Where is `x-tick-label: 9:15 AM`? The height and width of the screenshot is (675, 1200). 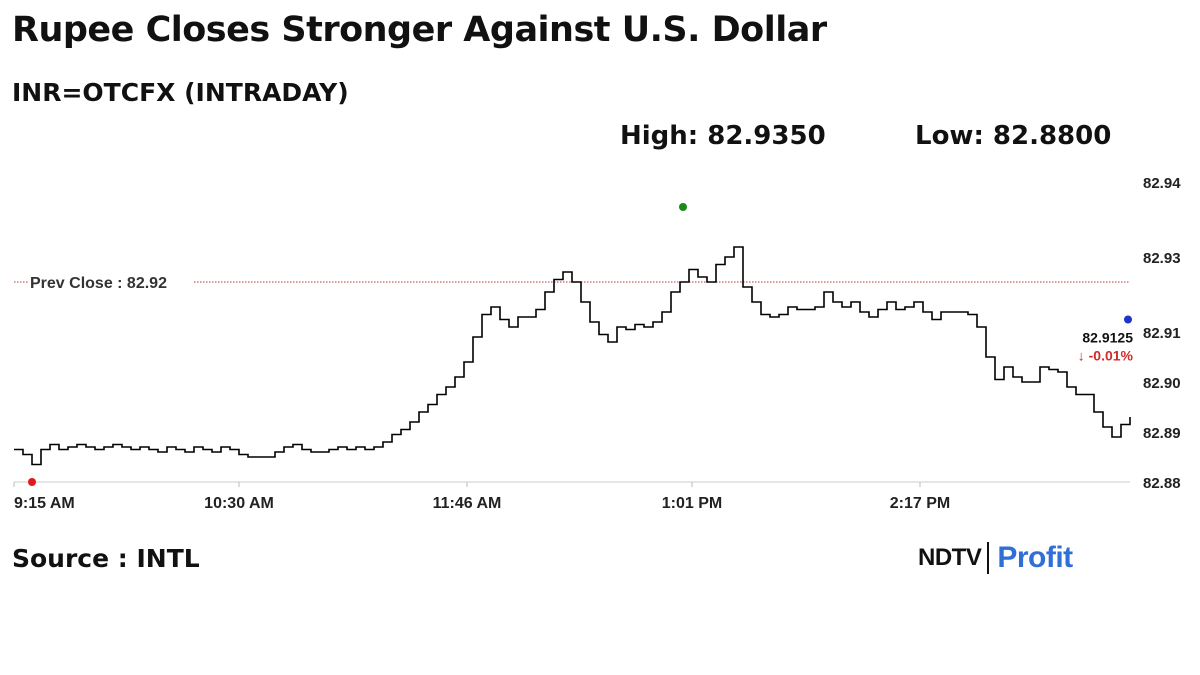 x-tick-label: 9:15 AM is located at coordinates (44, 503).